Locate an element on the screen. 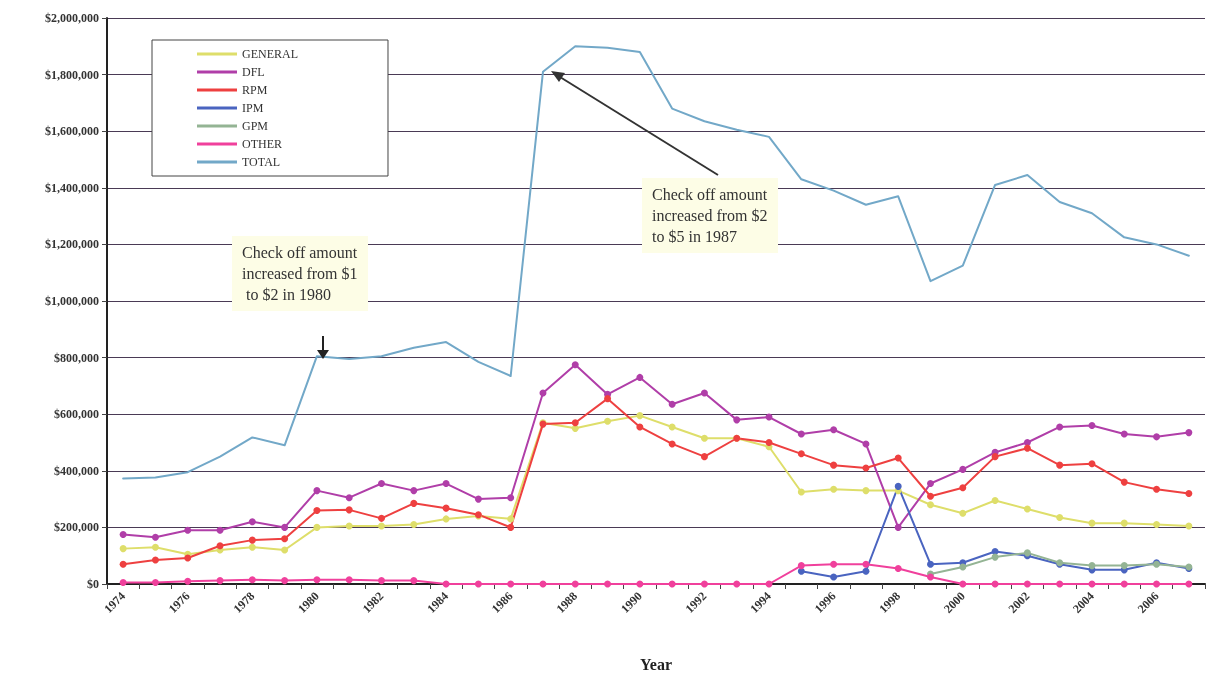 This screenshot has height=679, width=1208. legend-label: OTHER is located at coordinates (262, 144).